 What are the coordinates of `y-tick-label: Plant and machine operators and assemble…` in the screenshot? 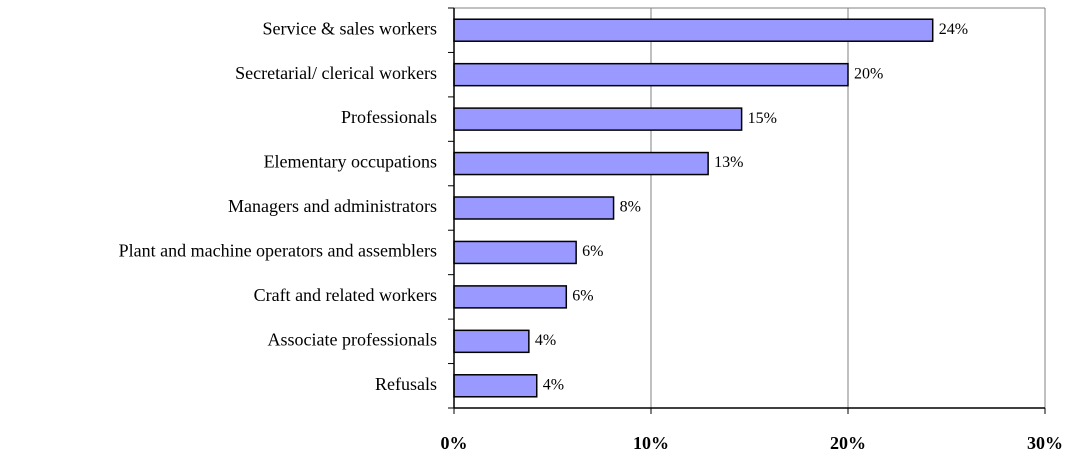 It's located at (278, 251).